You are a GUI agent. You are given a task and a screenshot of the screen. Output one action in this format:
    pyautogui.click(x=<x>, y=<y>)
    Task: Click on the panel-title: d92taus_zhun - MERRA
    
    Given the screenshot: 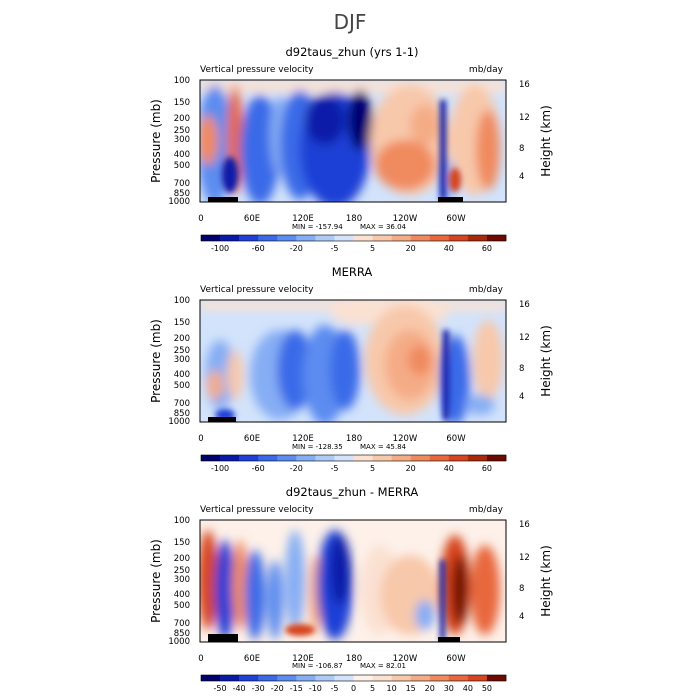 What is the action you would take?
    pyautogui.click(x=352, y=492)
    